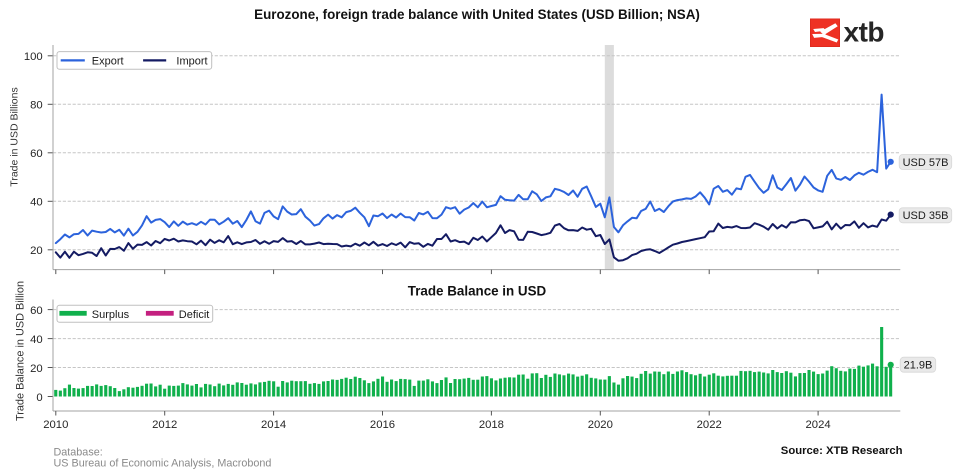  Describe the element at coordinates (39, 398) in the screenshot. I see `svg-text: 0` at that location.